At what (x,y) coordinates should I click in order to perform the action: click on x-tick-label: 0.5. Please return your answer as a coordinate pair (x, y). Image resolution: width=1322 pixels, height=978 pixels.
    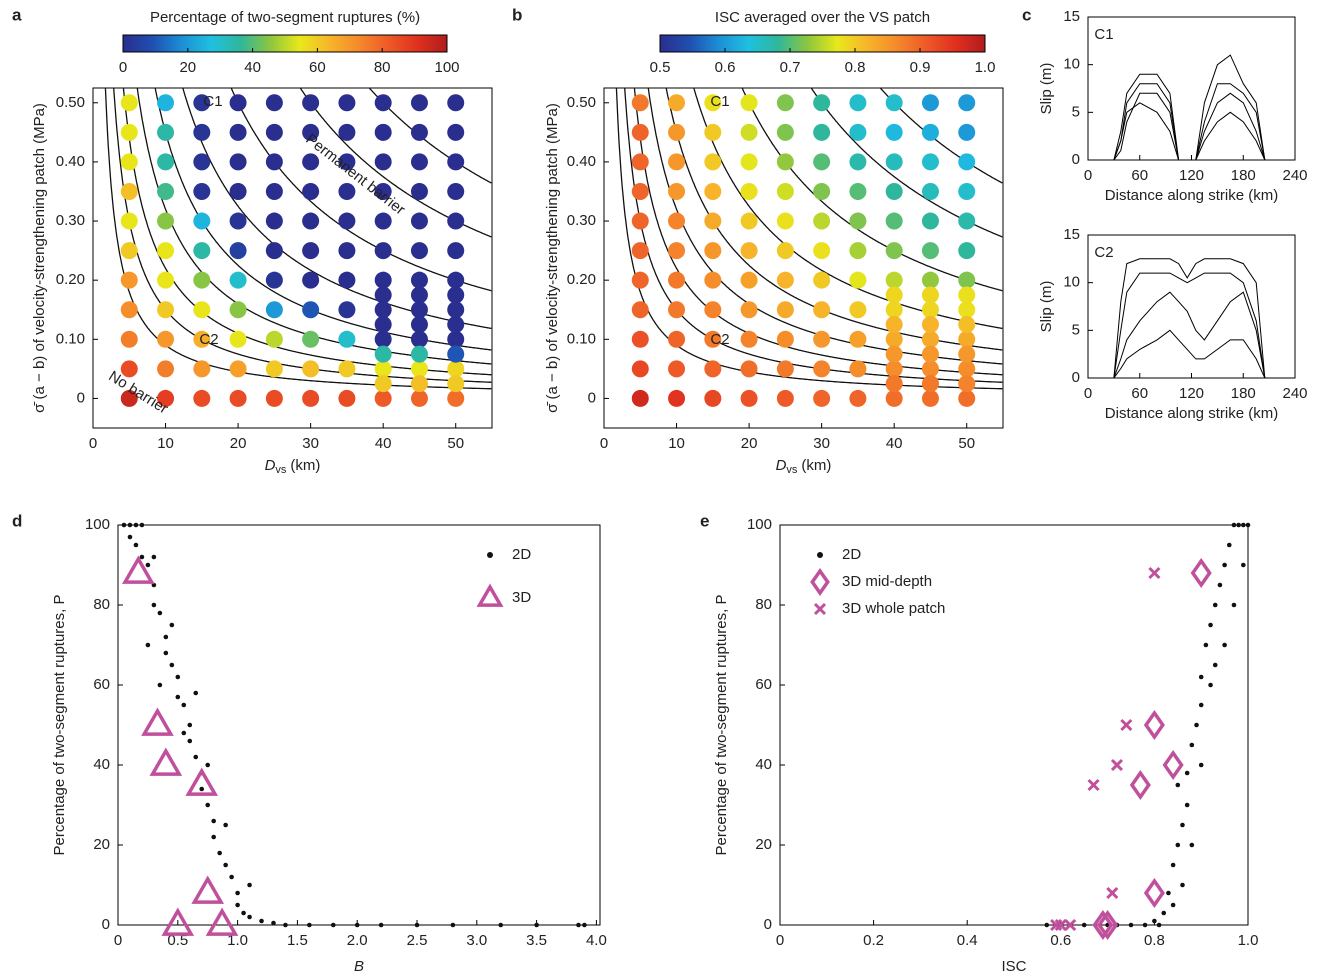
    Looking at the image, I should click on (177, 940).